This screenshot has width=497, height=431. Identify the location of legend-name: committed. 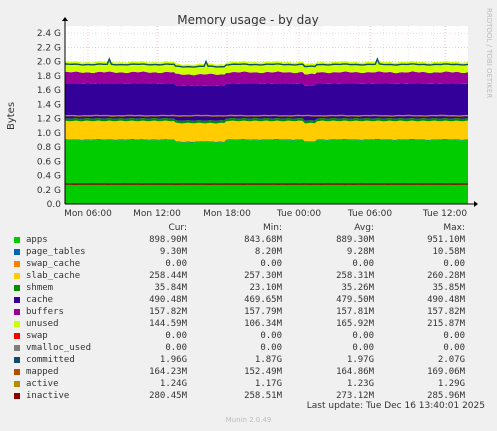
(50, 360).